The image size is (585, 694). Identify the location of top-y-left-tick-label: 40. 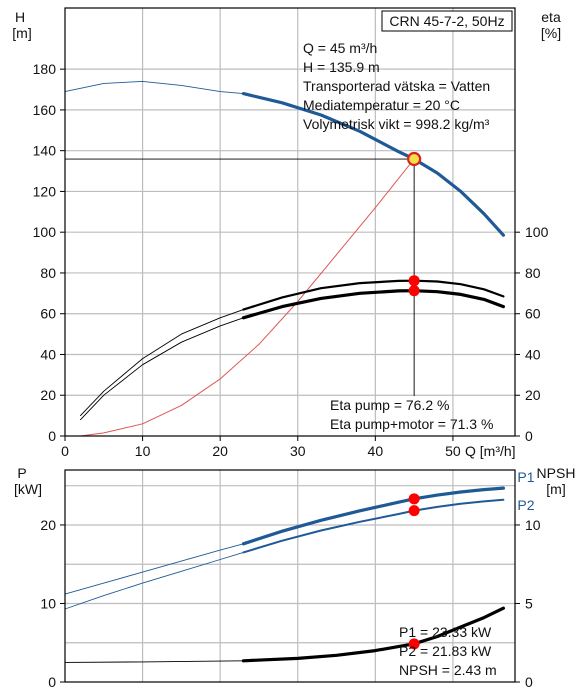
(48, 354).